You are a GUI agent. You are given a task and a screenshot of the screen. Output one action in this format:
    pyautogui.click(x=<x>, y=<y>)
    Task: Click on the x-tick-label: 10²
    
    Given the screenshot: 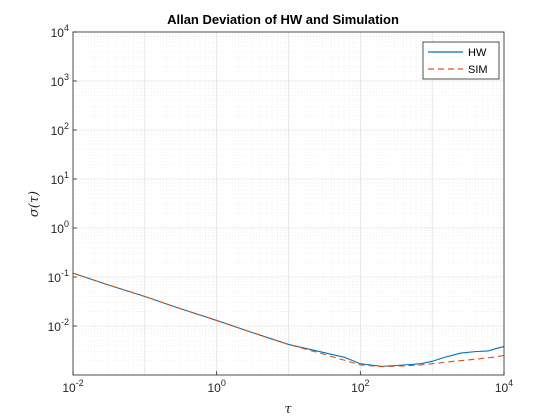 What is the action you would take?
    pyautogui.click(x=360, y=386)
    